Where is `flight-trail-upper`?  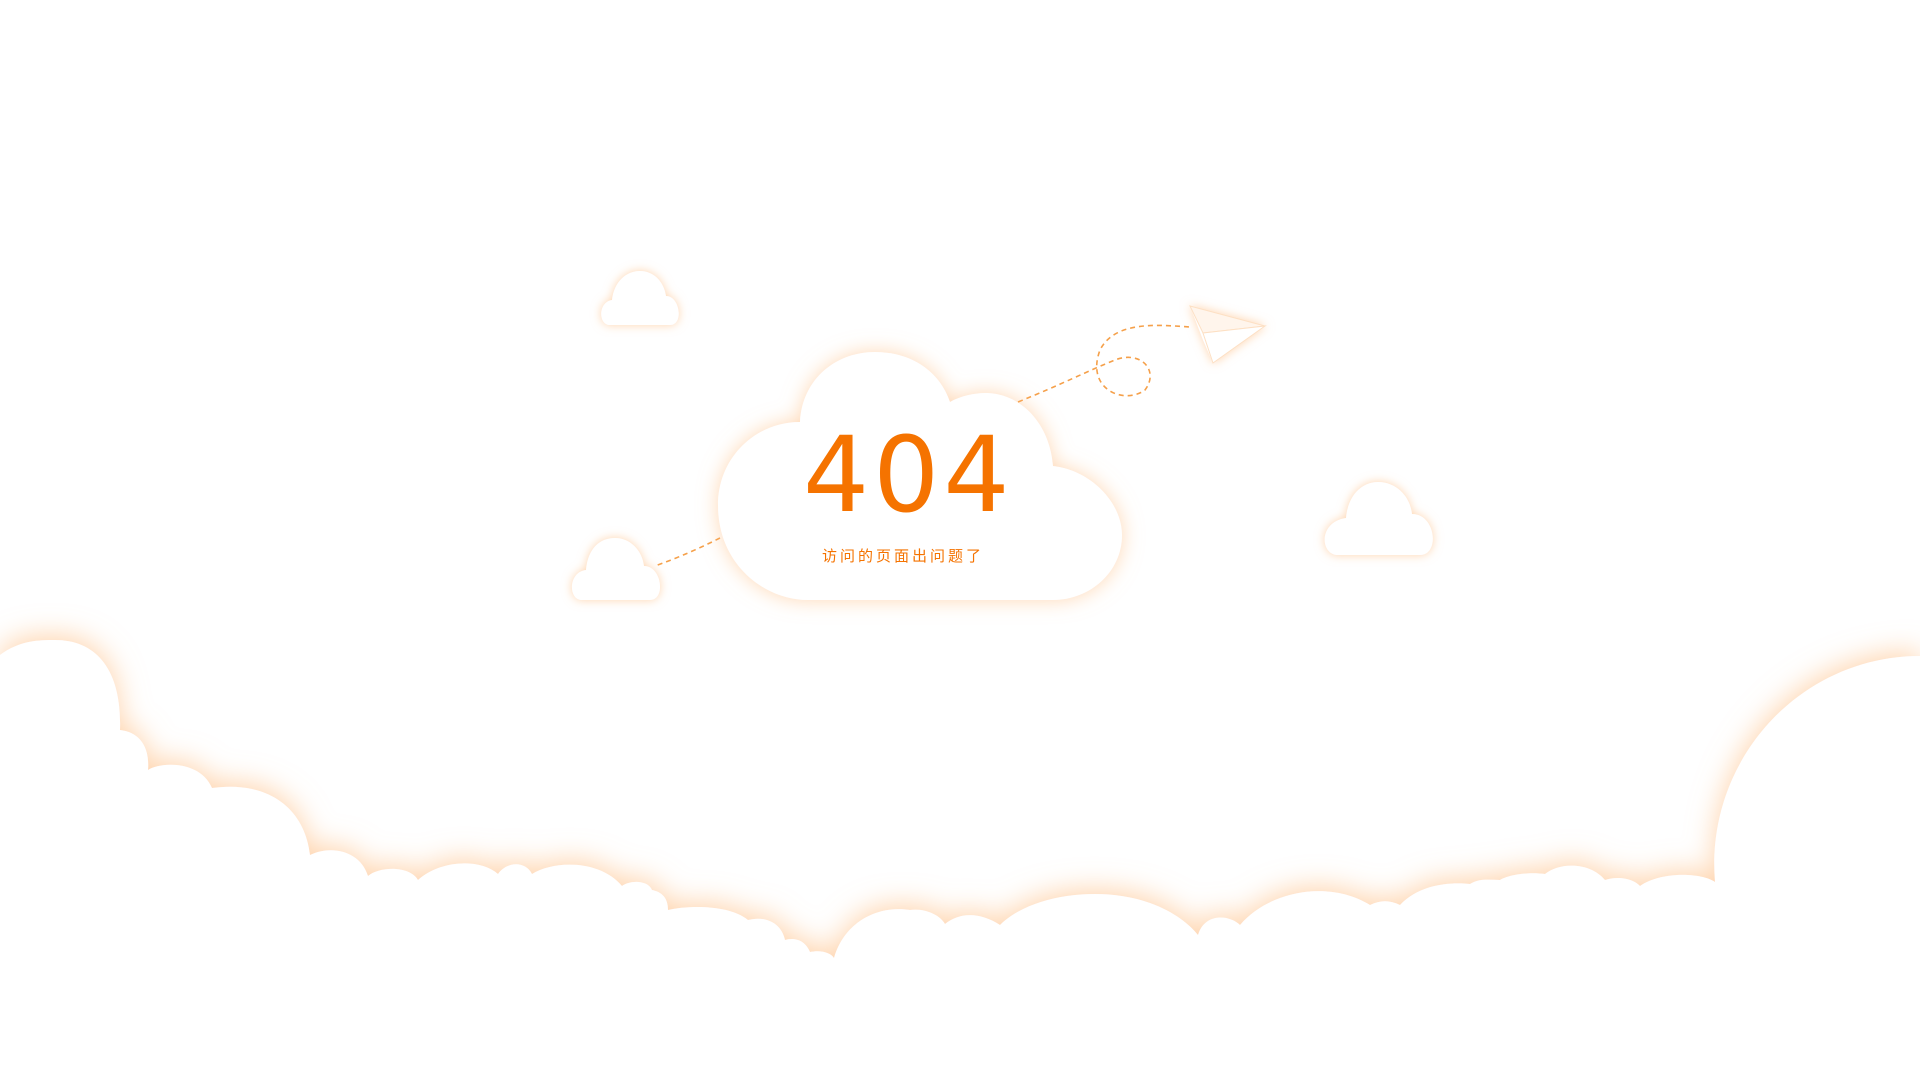
flight-trail-upper is located at coordinates (1104, 363).